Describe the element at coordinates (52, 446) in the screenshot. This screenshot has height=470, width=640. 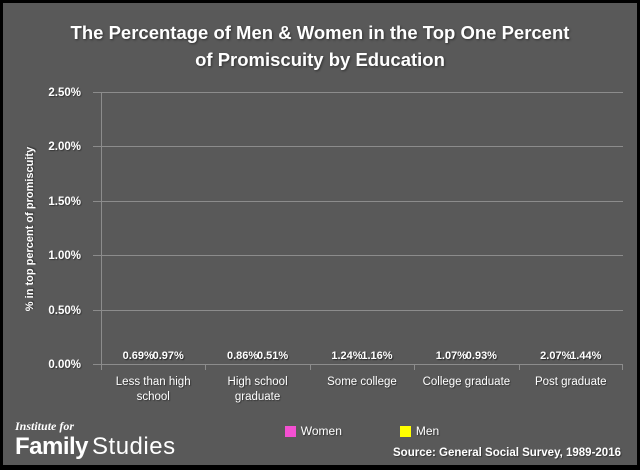
I see `ifs-logo-family: Family` at that location.